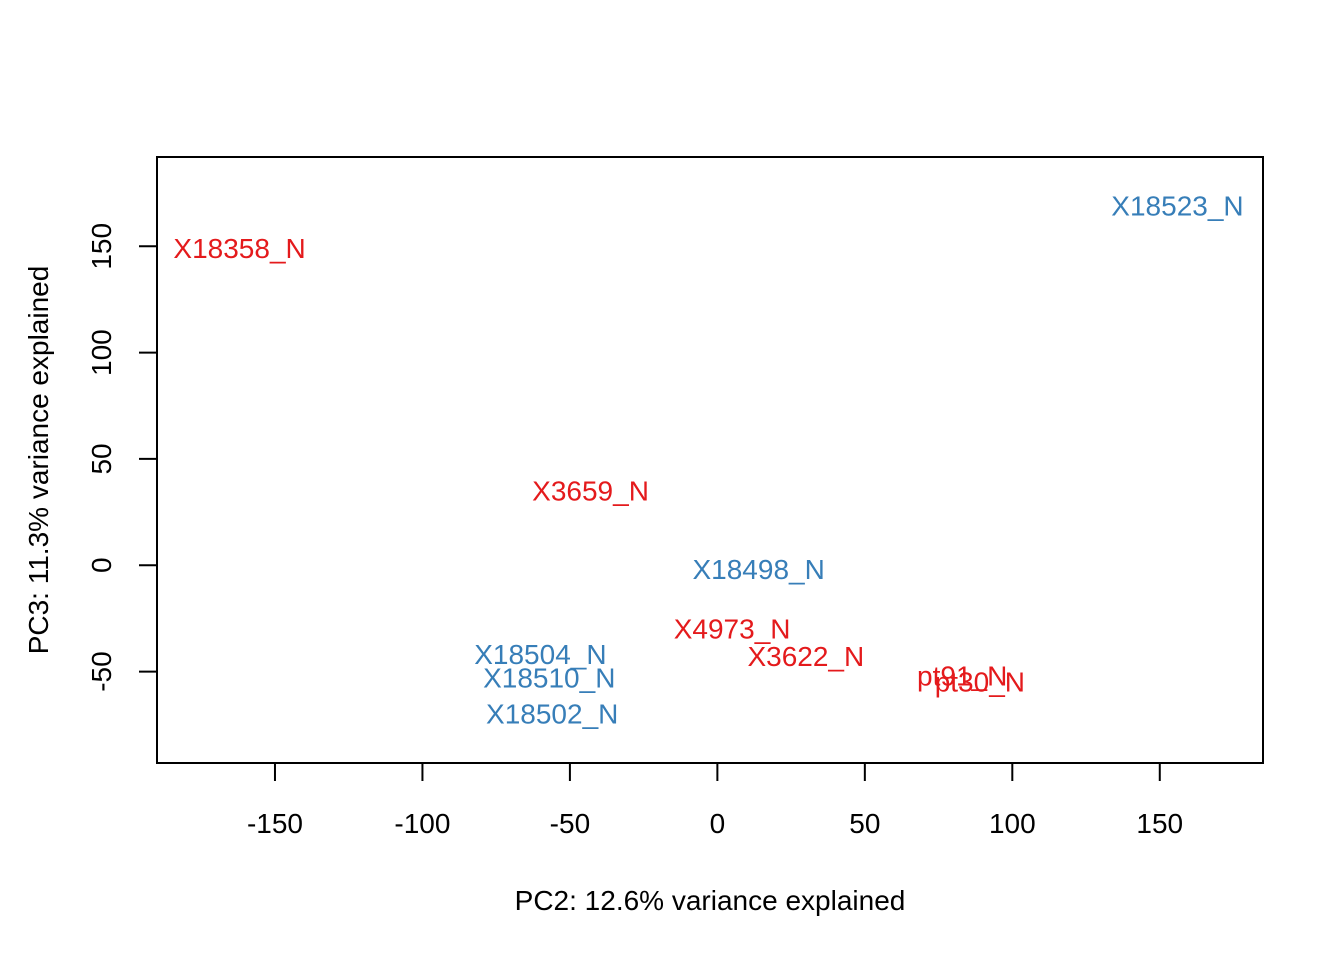 The width and height of the screenshot is (1344, 960). Describe the element at coordinates (570, 823) in the screenshot. I see `x-tick-label: -50` at that location.